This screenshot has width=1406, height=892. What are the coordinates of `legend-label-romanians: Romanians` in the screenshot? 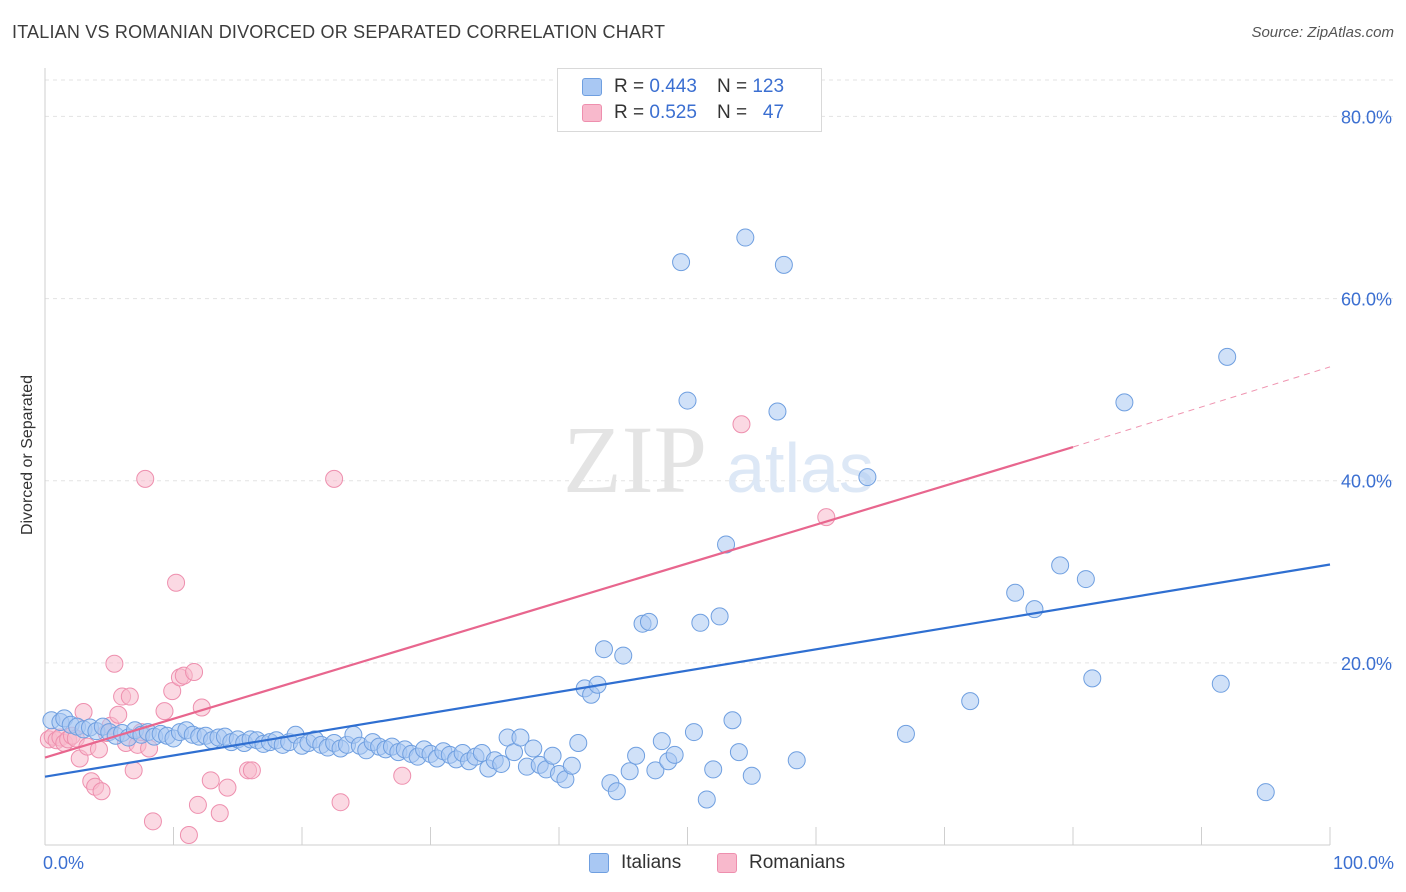 It's located at (797, 862).